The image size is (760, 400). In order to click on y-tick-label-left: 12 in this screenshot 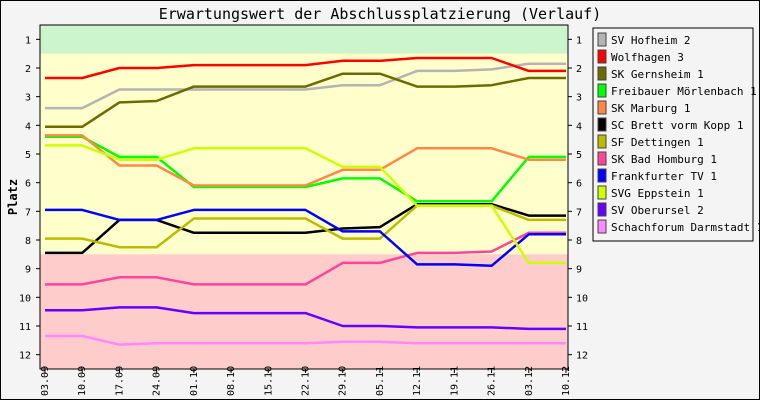, I will do `click(25, 356)`.